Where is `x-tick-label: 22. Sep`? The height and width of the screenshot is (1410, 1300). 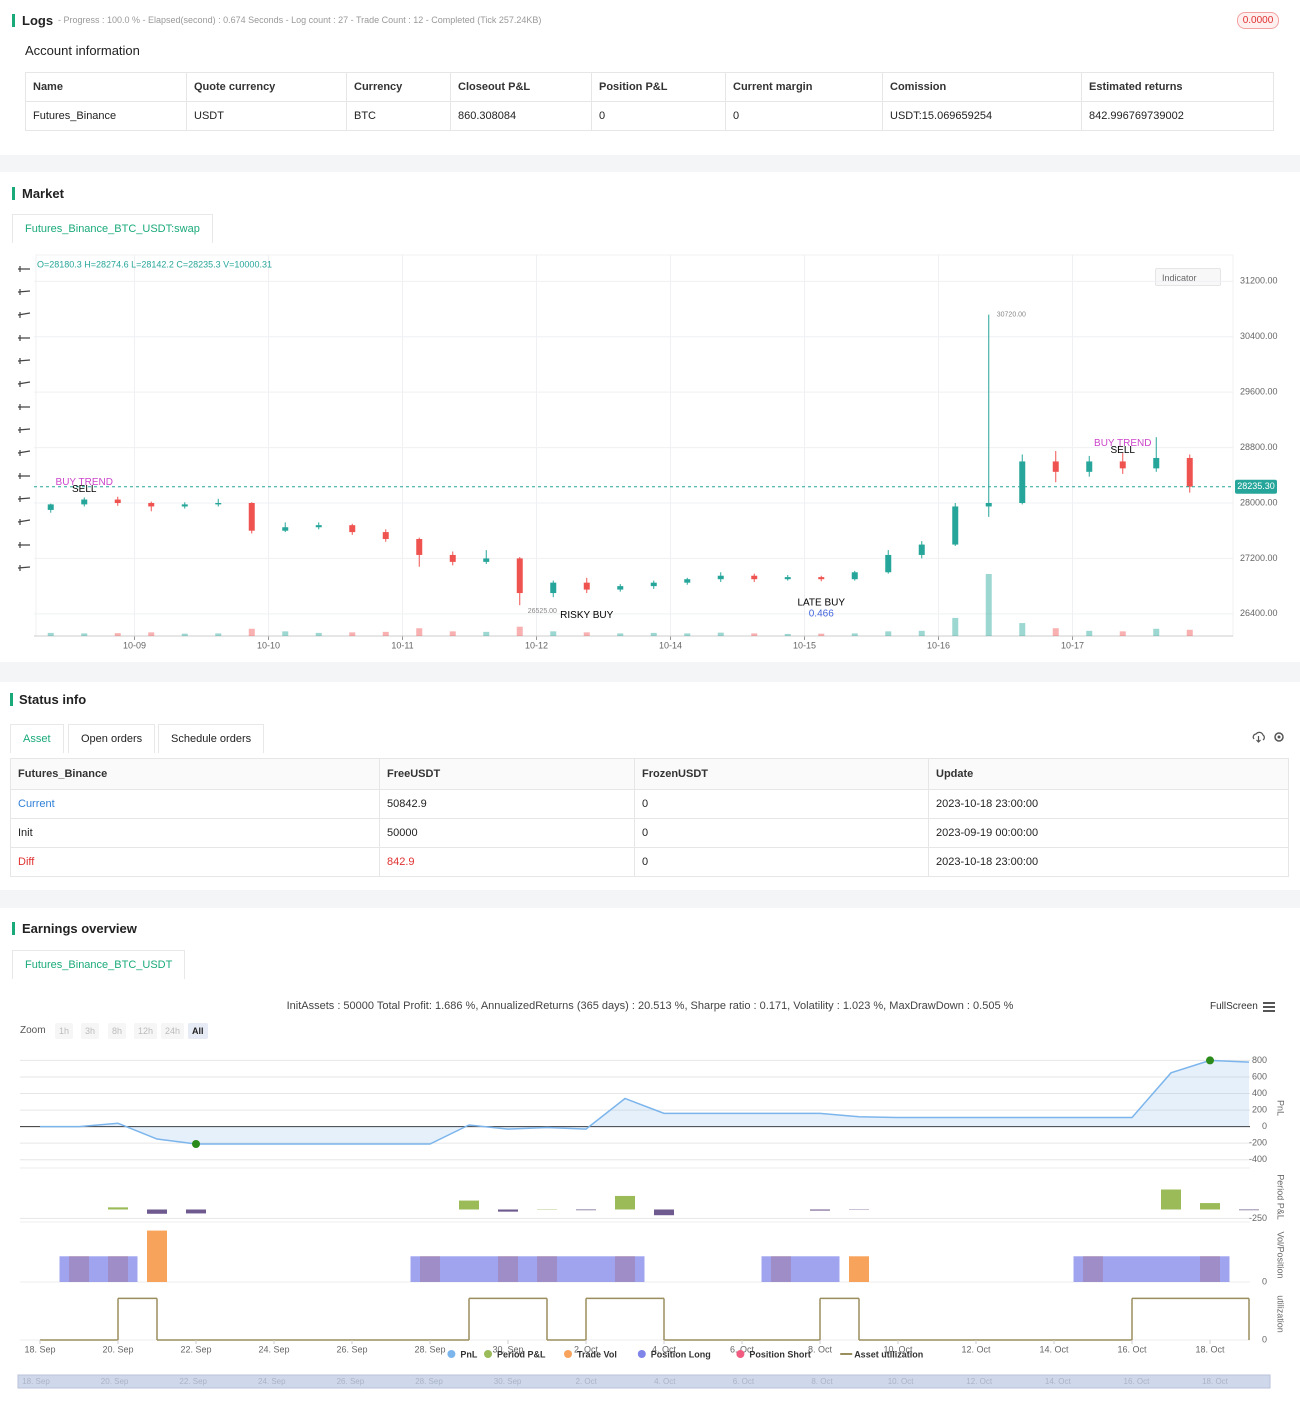 x-tick-label: 22. Sep is located at coordinates (195, 1349).